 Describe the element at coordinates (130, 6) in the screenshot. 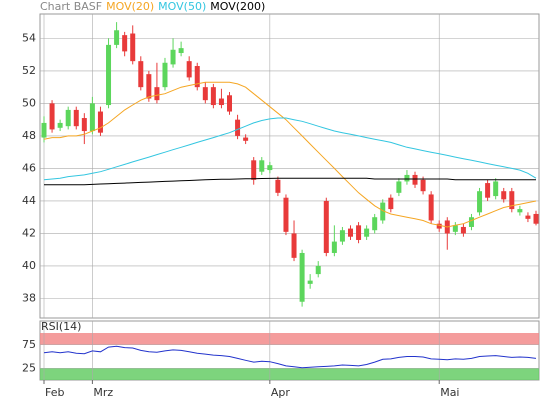

I see `legend-entry: MOV(20)` at that location.